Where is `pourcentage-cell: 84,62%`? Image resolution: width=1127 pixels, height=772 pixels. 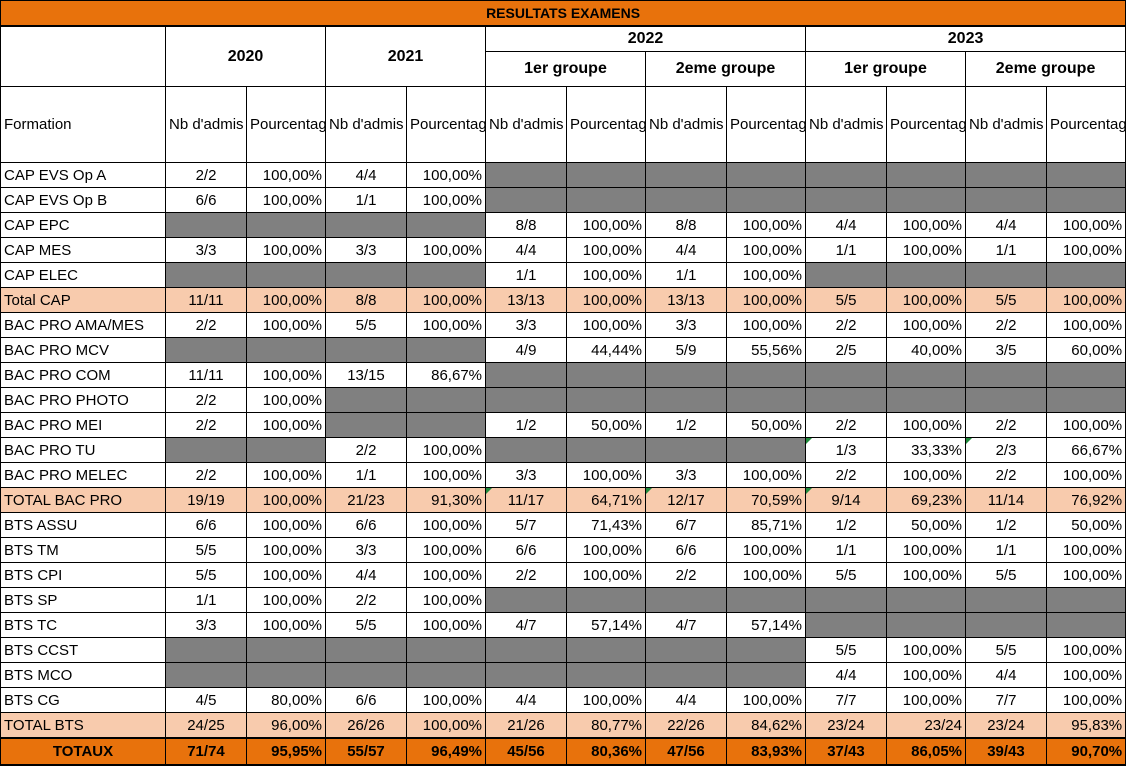 pourcentage-cell: 84,62% is located at coordinates (766, 725).